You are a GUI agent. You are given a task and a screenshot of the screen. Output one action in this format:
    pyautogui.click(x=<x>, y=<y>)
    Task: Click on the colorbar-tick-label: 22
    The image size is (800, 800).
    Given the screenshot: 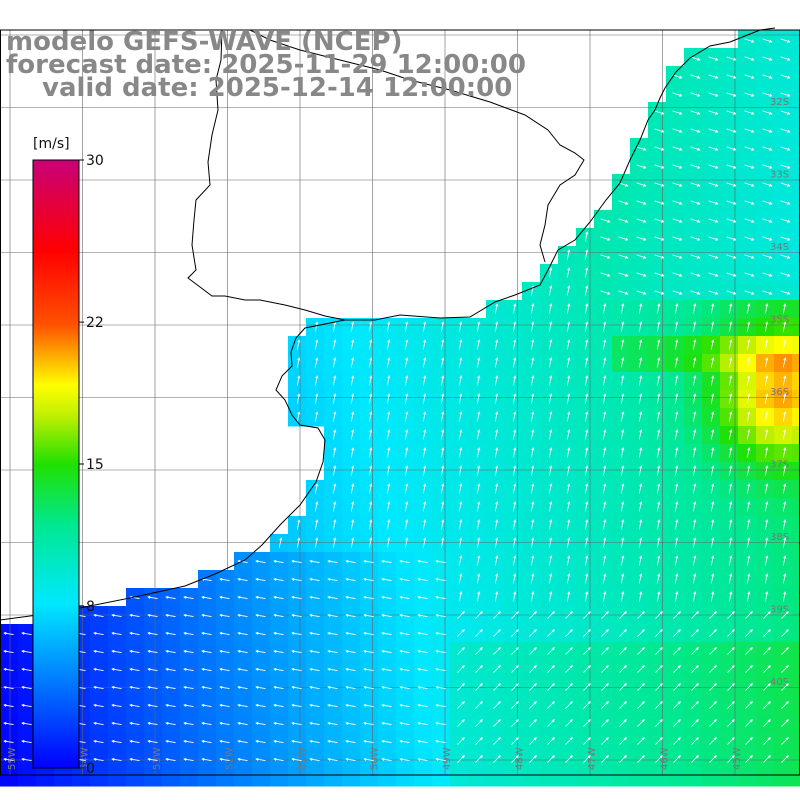 What is the action you would take?
    pyautogui.click(x=95, y=323)
    